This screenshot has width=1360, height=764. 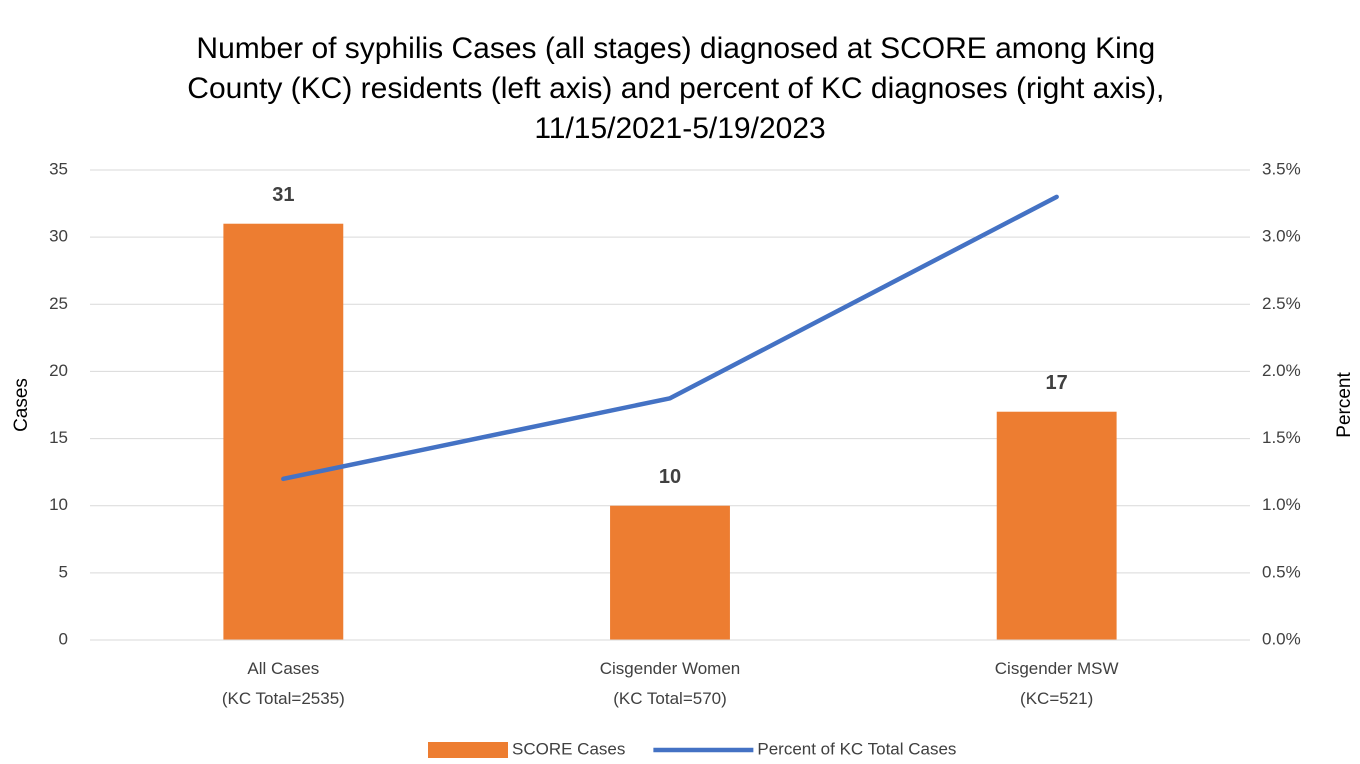 I want to click on legend-label: Percent of KC Total Cases, so click(x=856, y=748).